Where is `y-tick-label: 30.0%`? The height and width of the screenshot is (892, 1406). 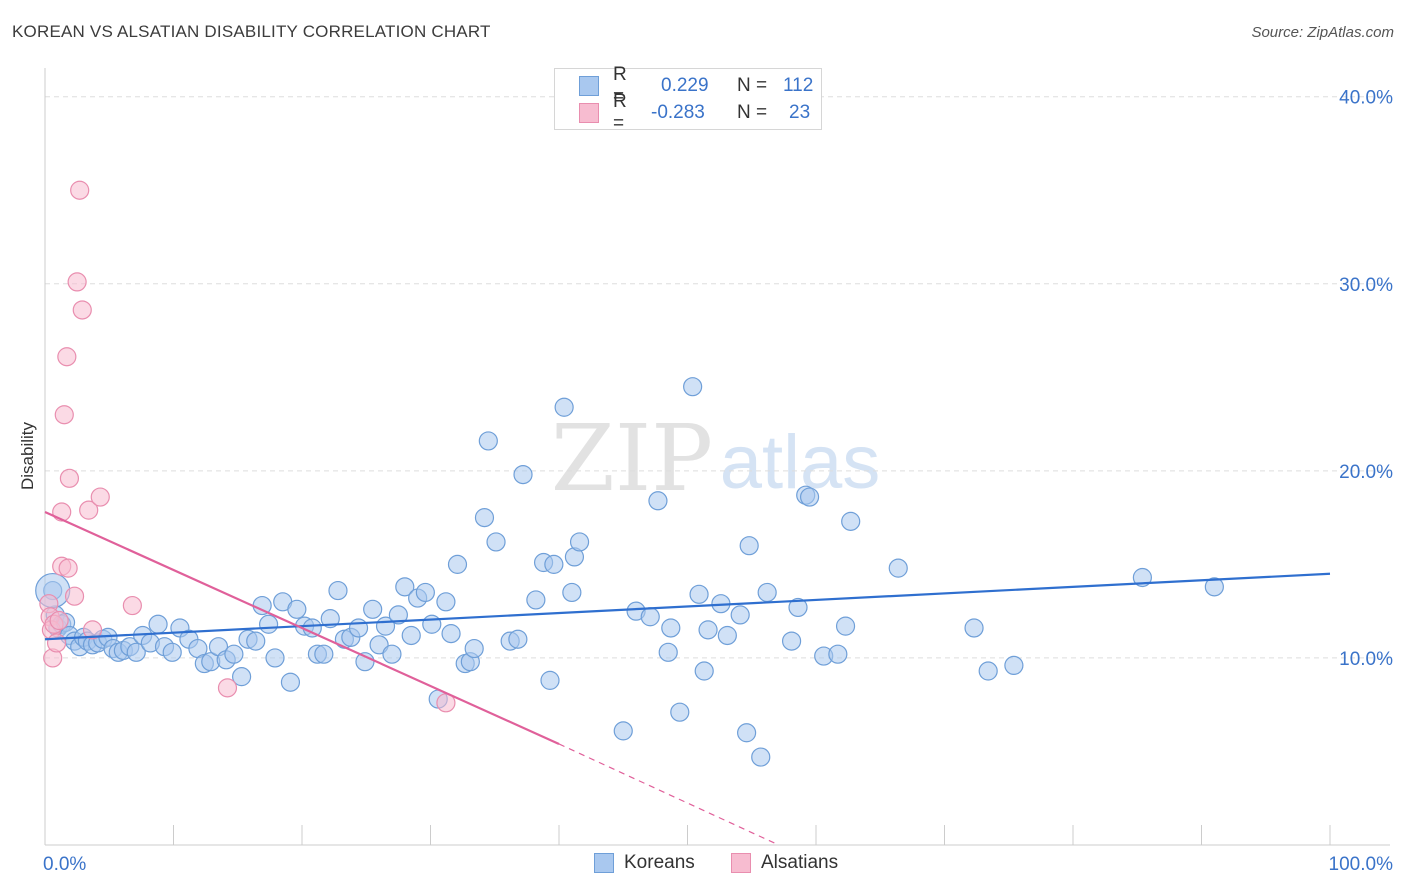 y-tick-label: 30.0% is located at coordinates (1366, 285).